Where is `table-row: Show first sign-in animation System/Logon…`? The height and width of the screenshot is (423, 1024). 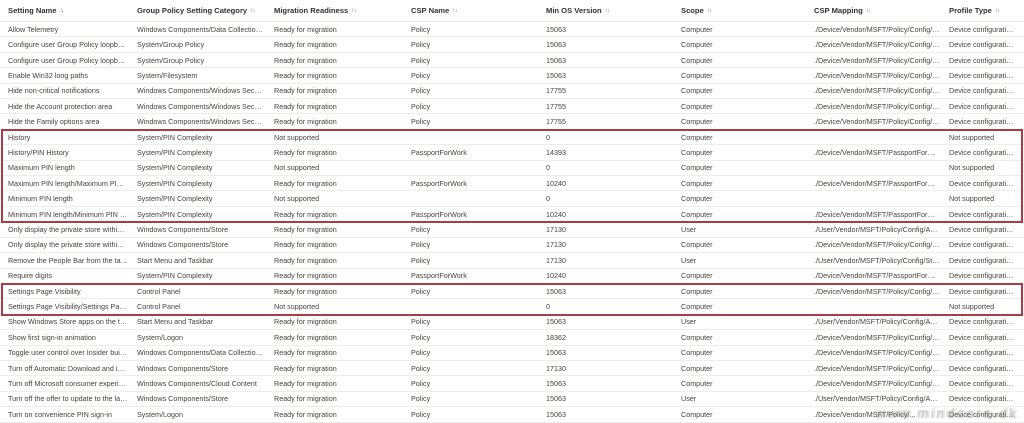
table-row: Show first sign-in animation System/Logon… is located at coordinates (512, 338).